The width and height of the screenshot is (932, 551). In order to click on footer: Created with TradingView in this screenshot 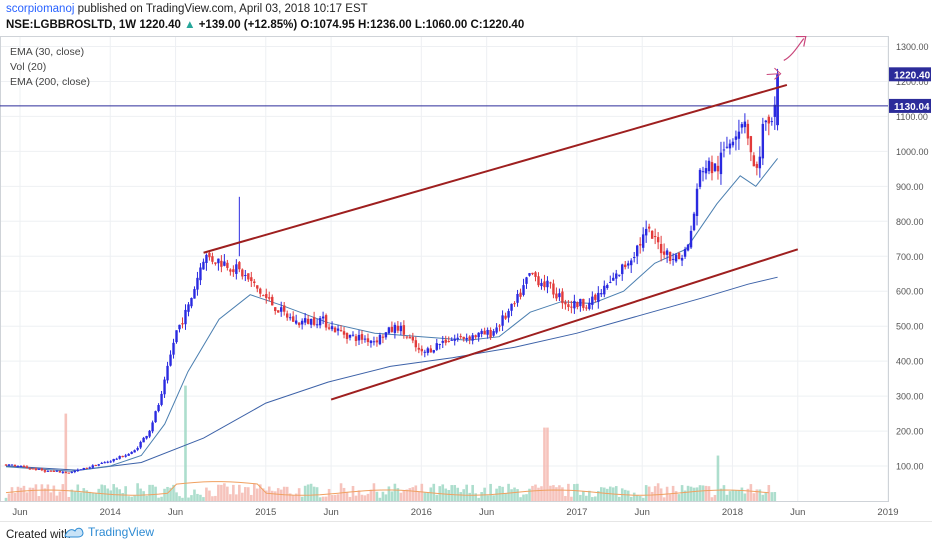, I will do `click(466, 536)`.